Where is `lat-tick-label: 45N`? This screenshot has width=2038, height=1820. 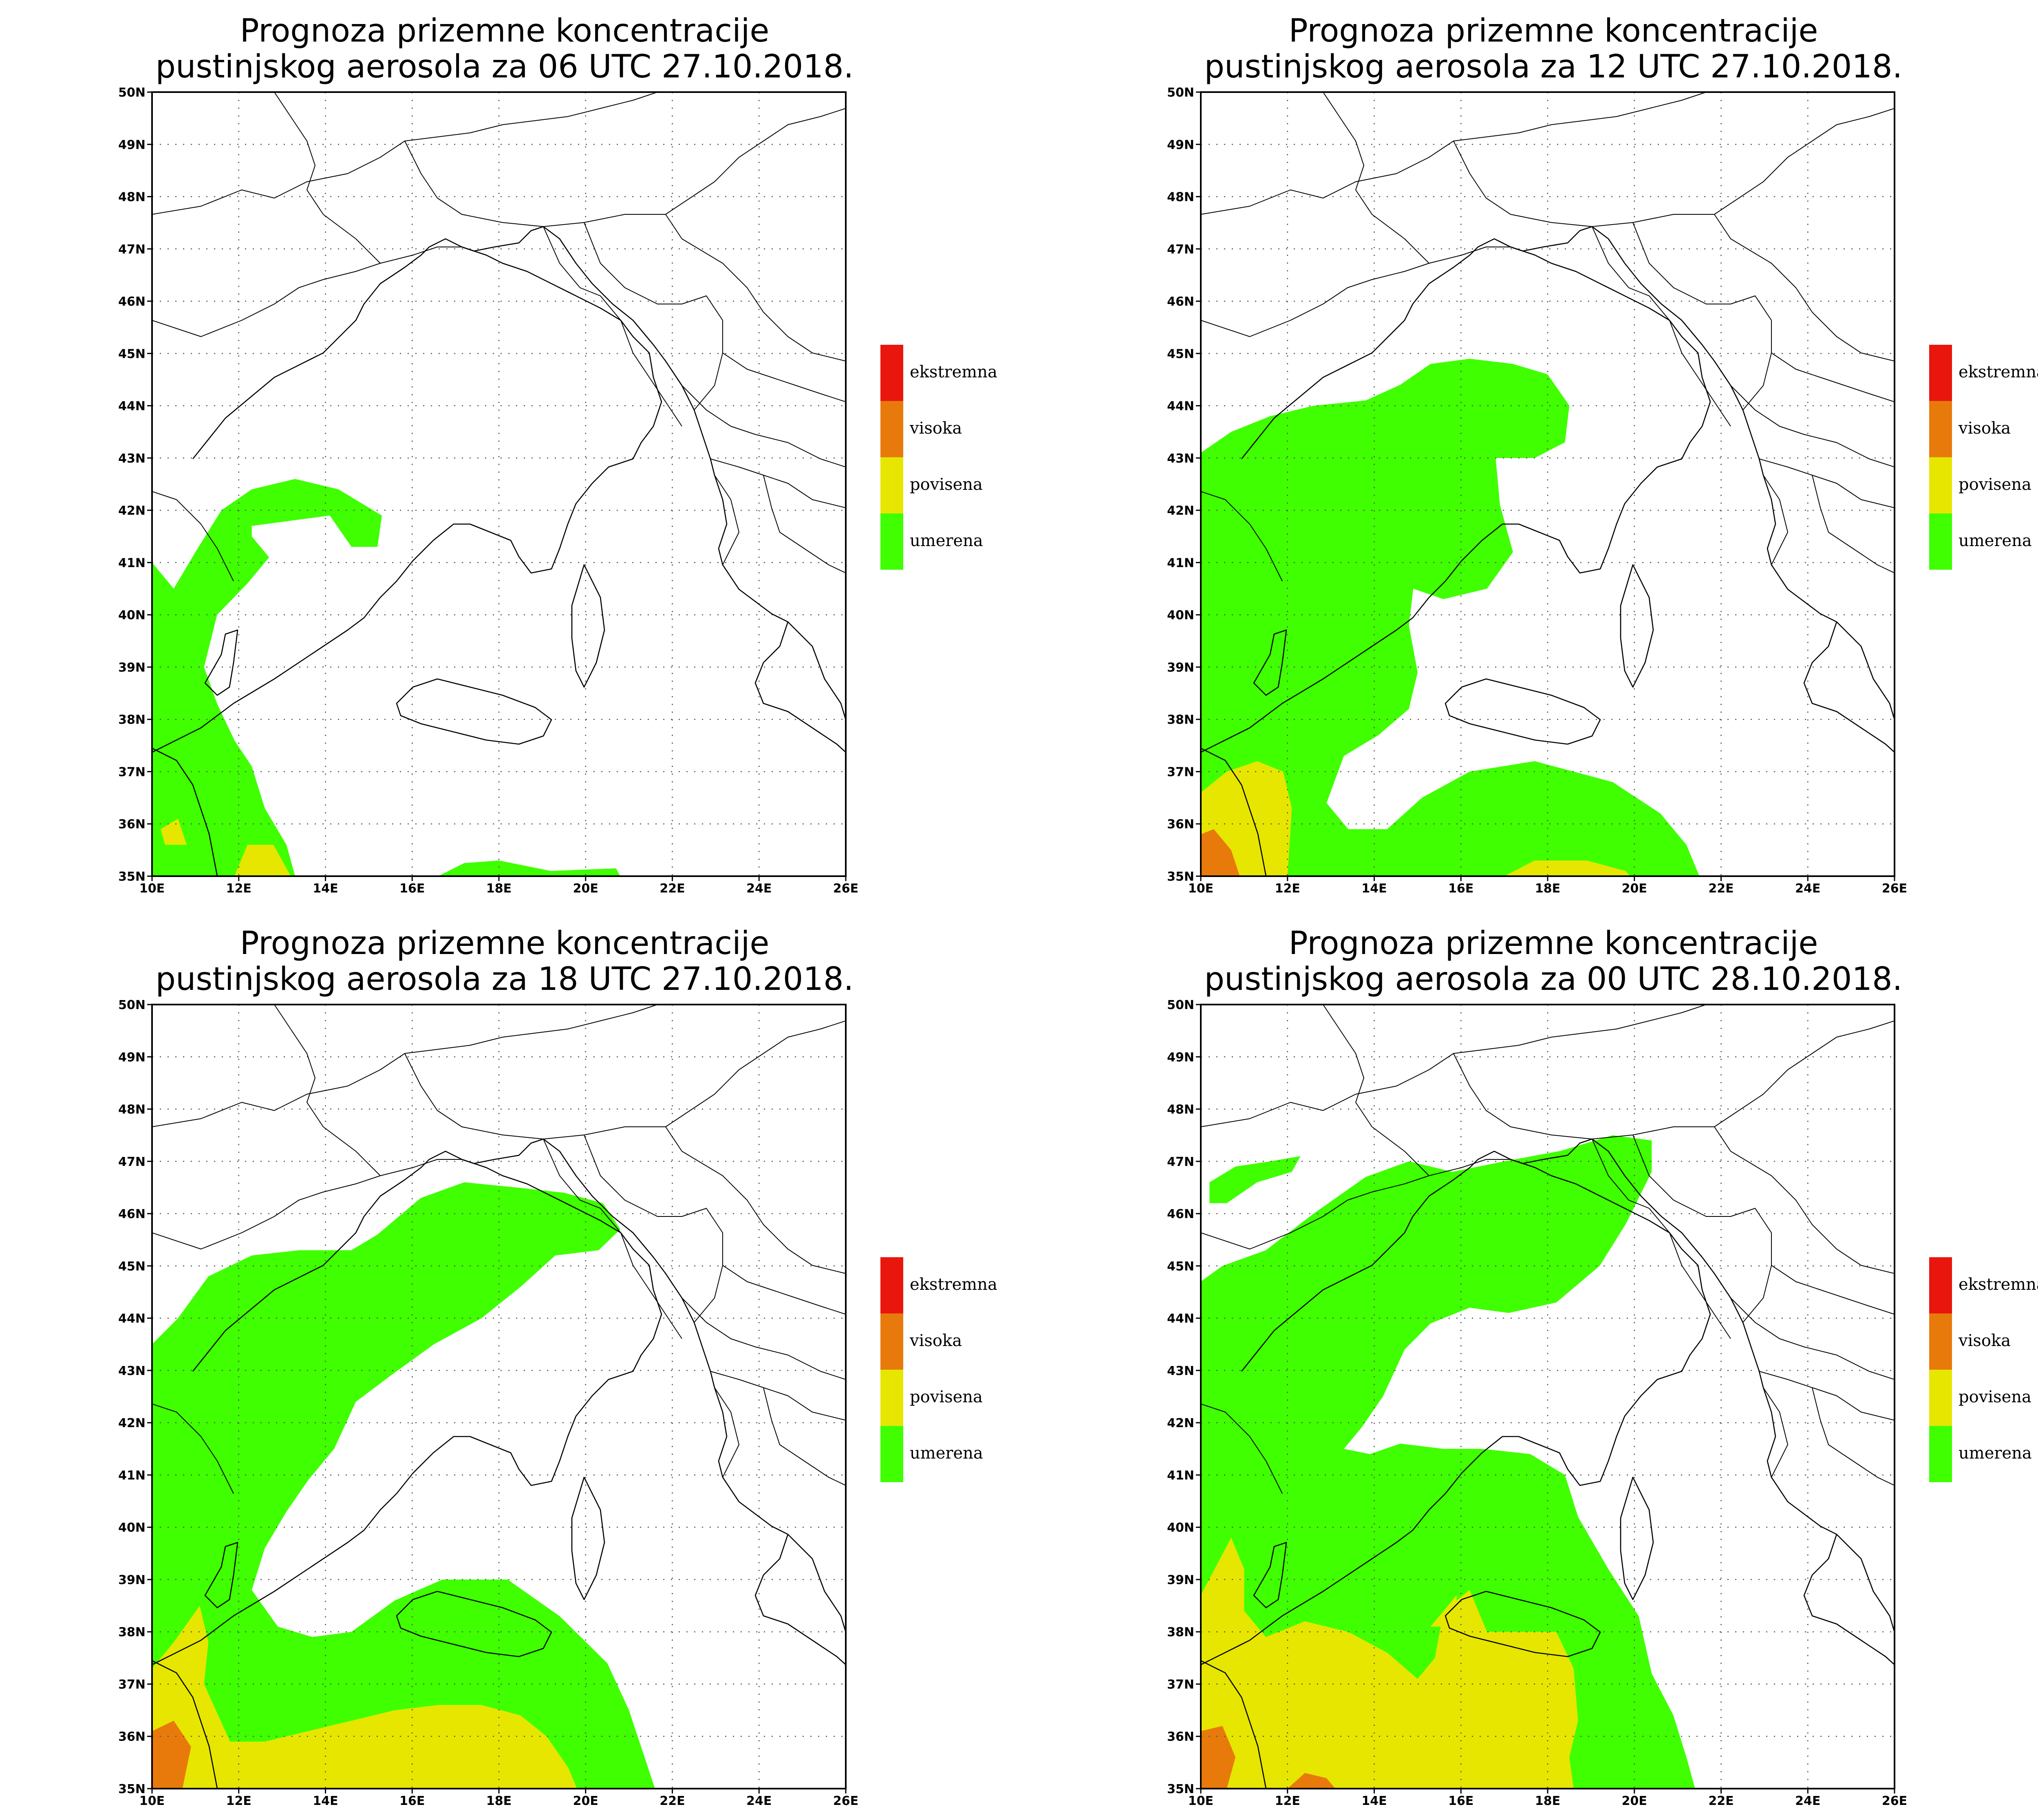
lat-tick-label: 45N is located at coordinates (132, 354).